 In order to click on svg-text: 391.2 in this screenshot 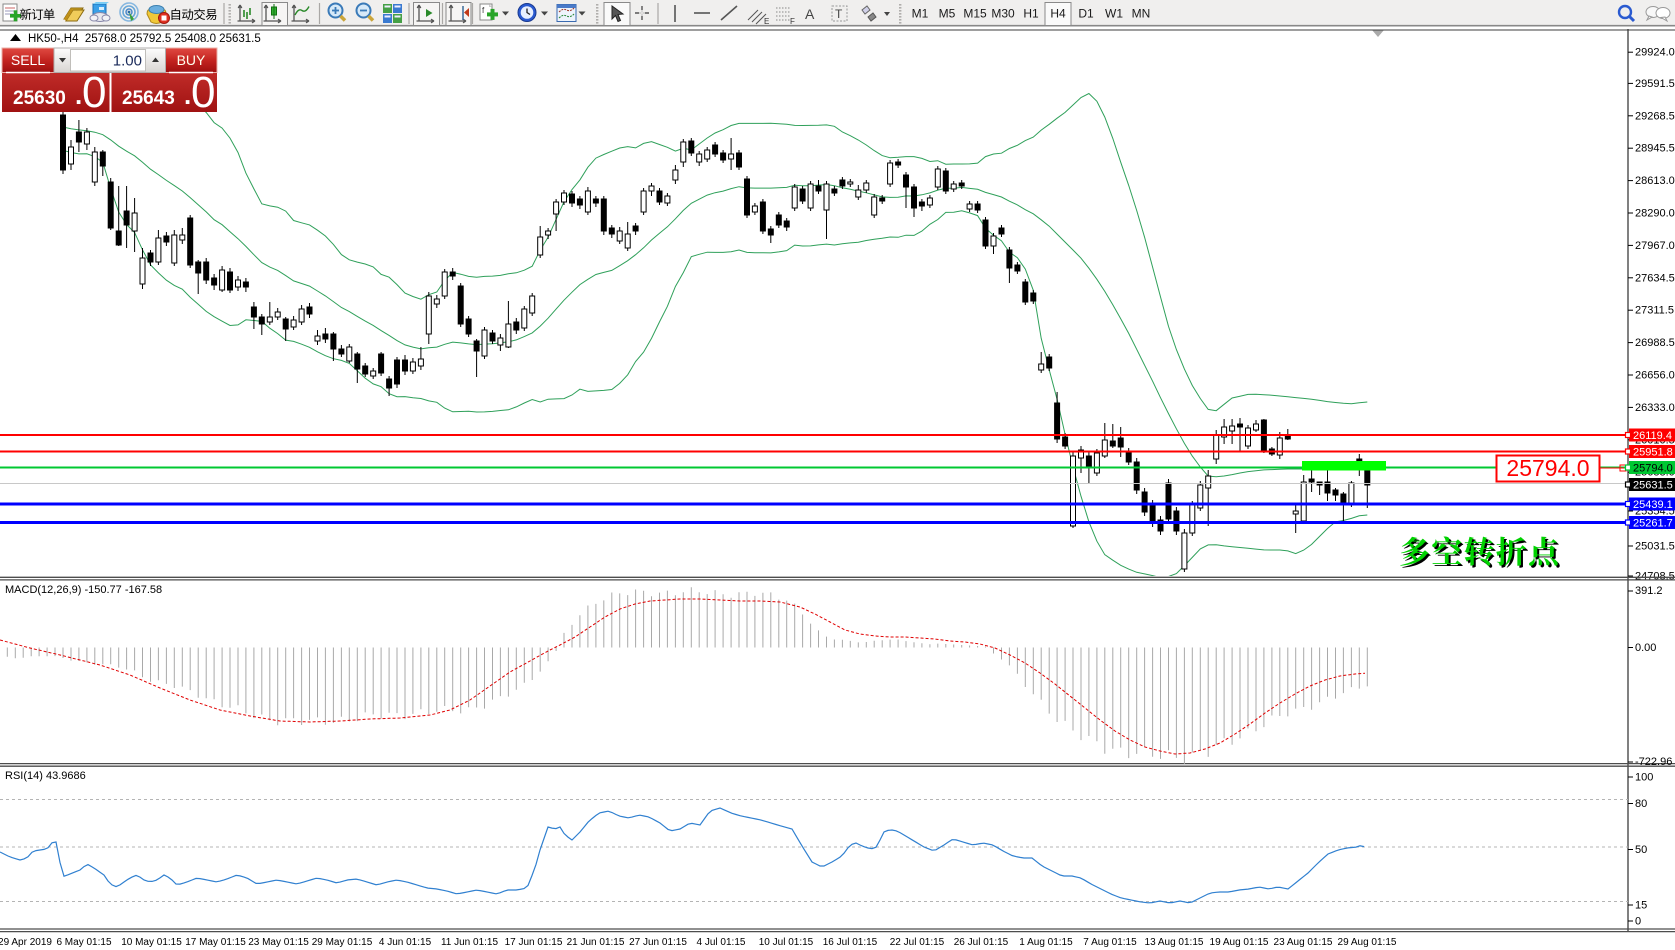, I will do `click(1649, 591)`.